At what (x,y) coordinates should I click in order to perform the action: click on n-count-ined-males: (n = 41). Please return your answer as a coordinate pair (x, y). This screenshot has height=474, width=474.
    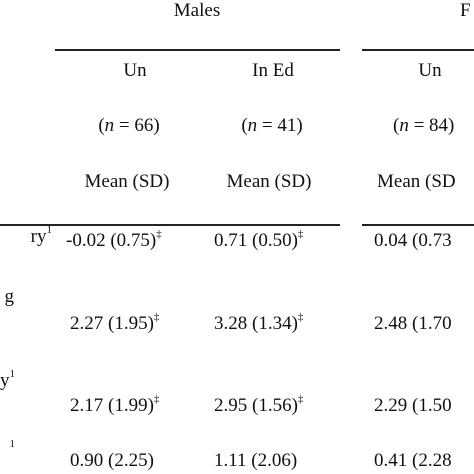
    Looking at the image, I should click on (272, 125).